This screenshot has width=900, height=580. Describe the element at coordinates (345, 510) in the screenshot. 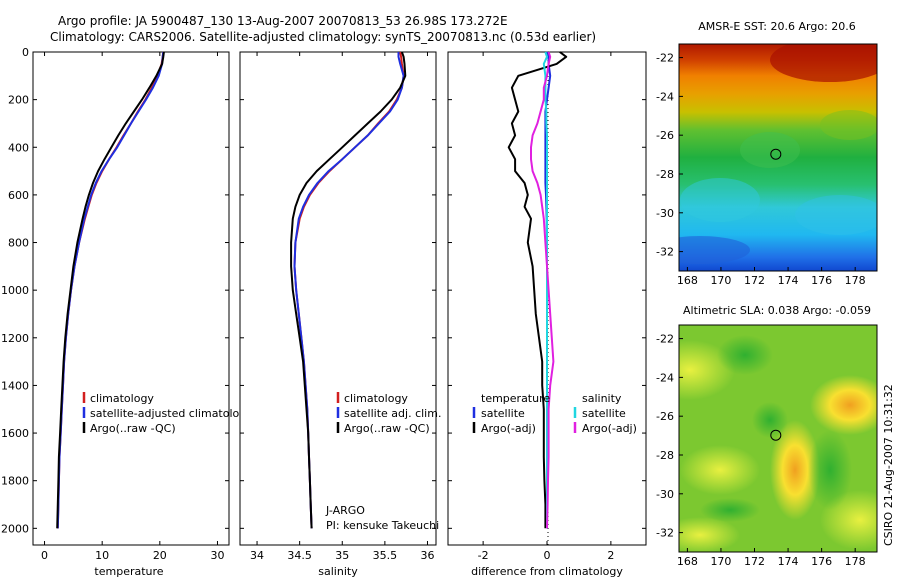

I see `annotation-program: J-ARGO` at that location.